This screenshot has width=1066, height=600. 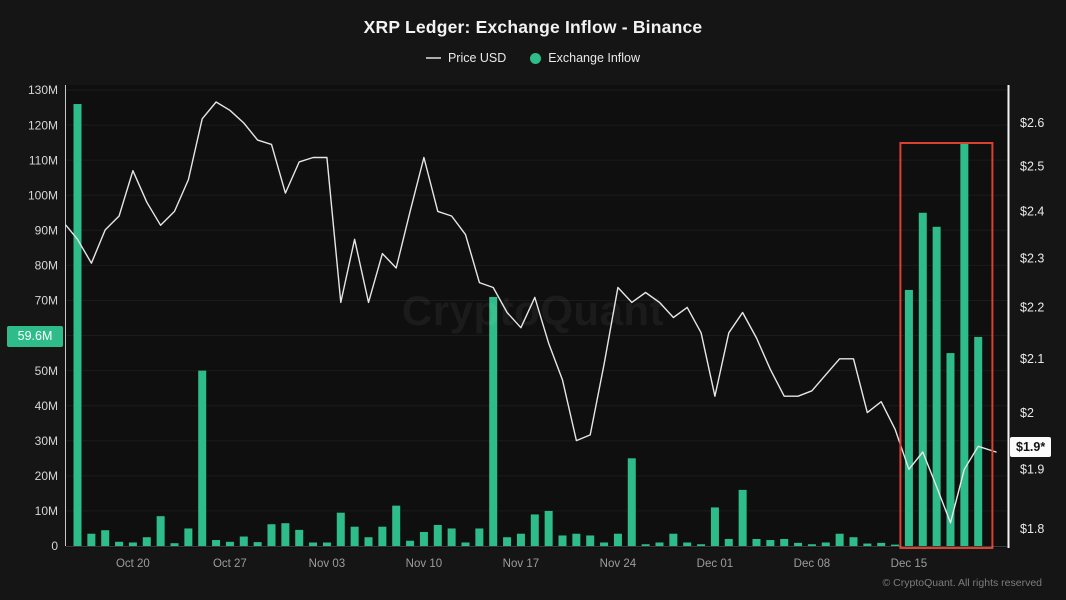 What do you see at coordinates (46, 406) in the screenshot?
I see `left-axis-tick: 40M` at bounding box center [46, 406].